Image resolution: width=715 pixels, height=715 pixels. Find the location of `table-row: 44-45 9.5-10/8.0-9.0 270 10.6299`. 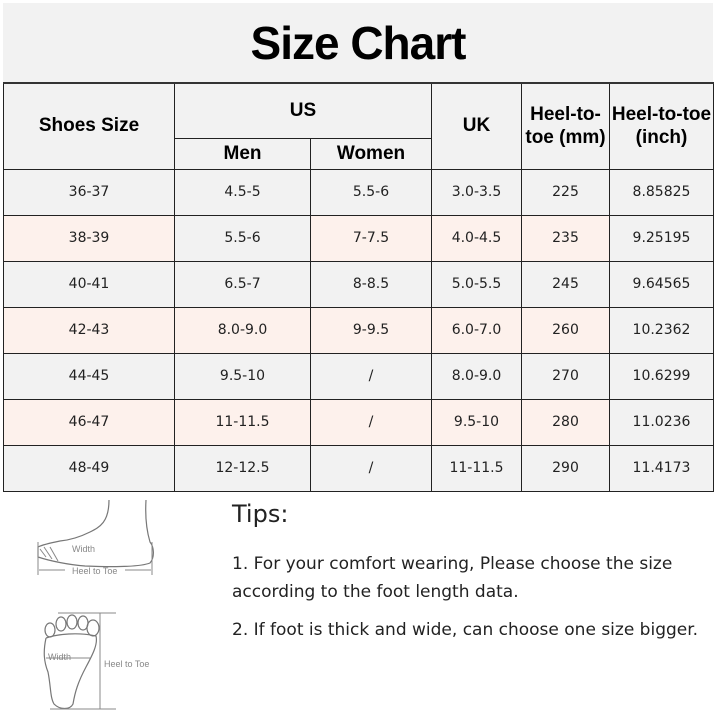

table-row: 44-45 9.5-10/8.0-9.0 270 10.6299 is located at coordinates (358, 376).